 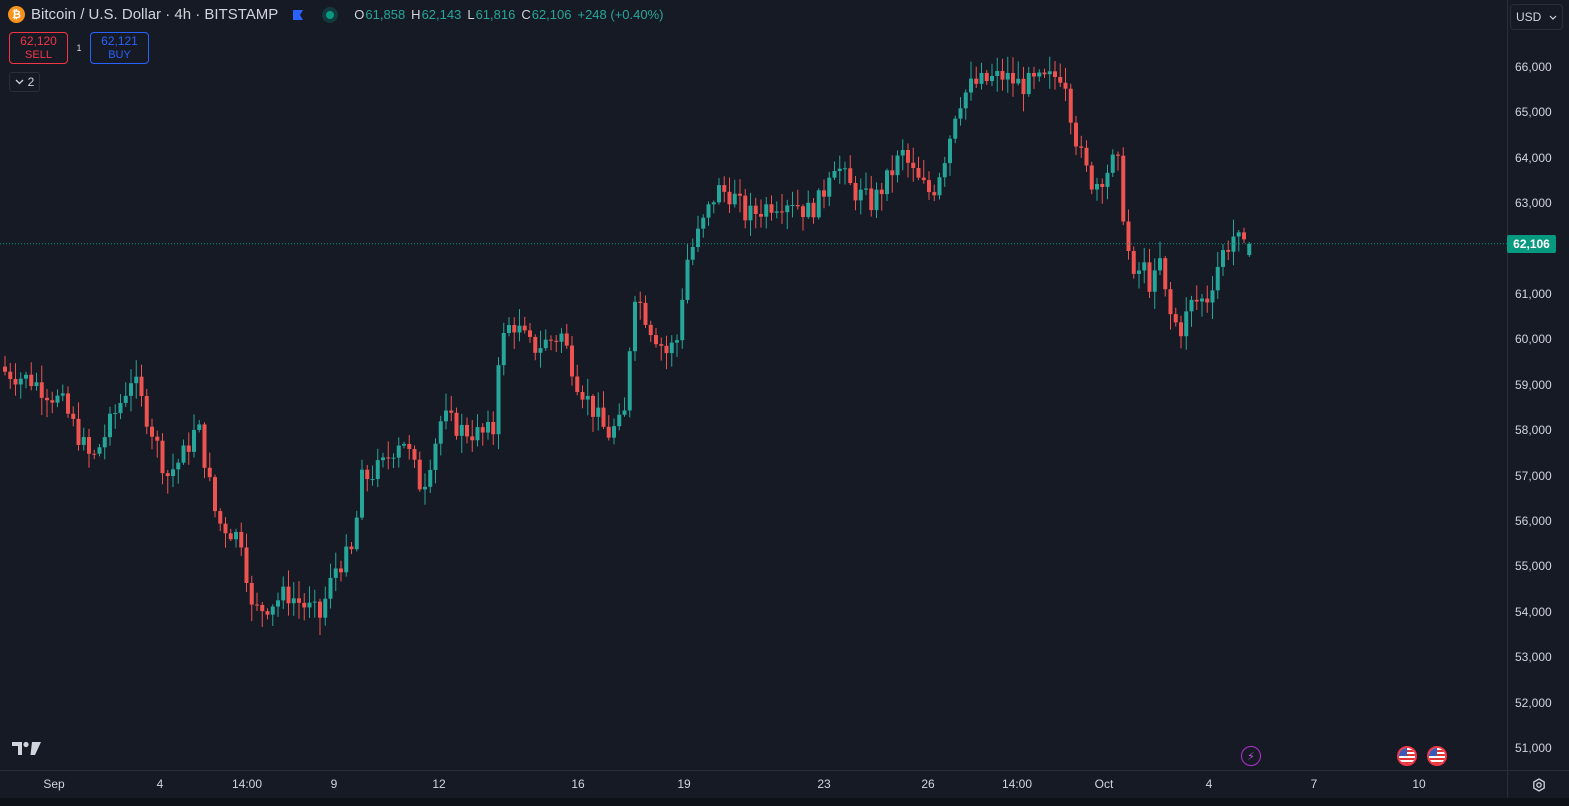 I want to click on chart-settings-button, so click(x=1538, y=784).